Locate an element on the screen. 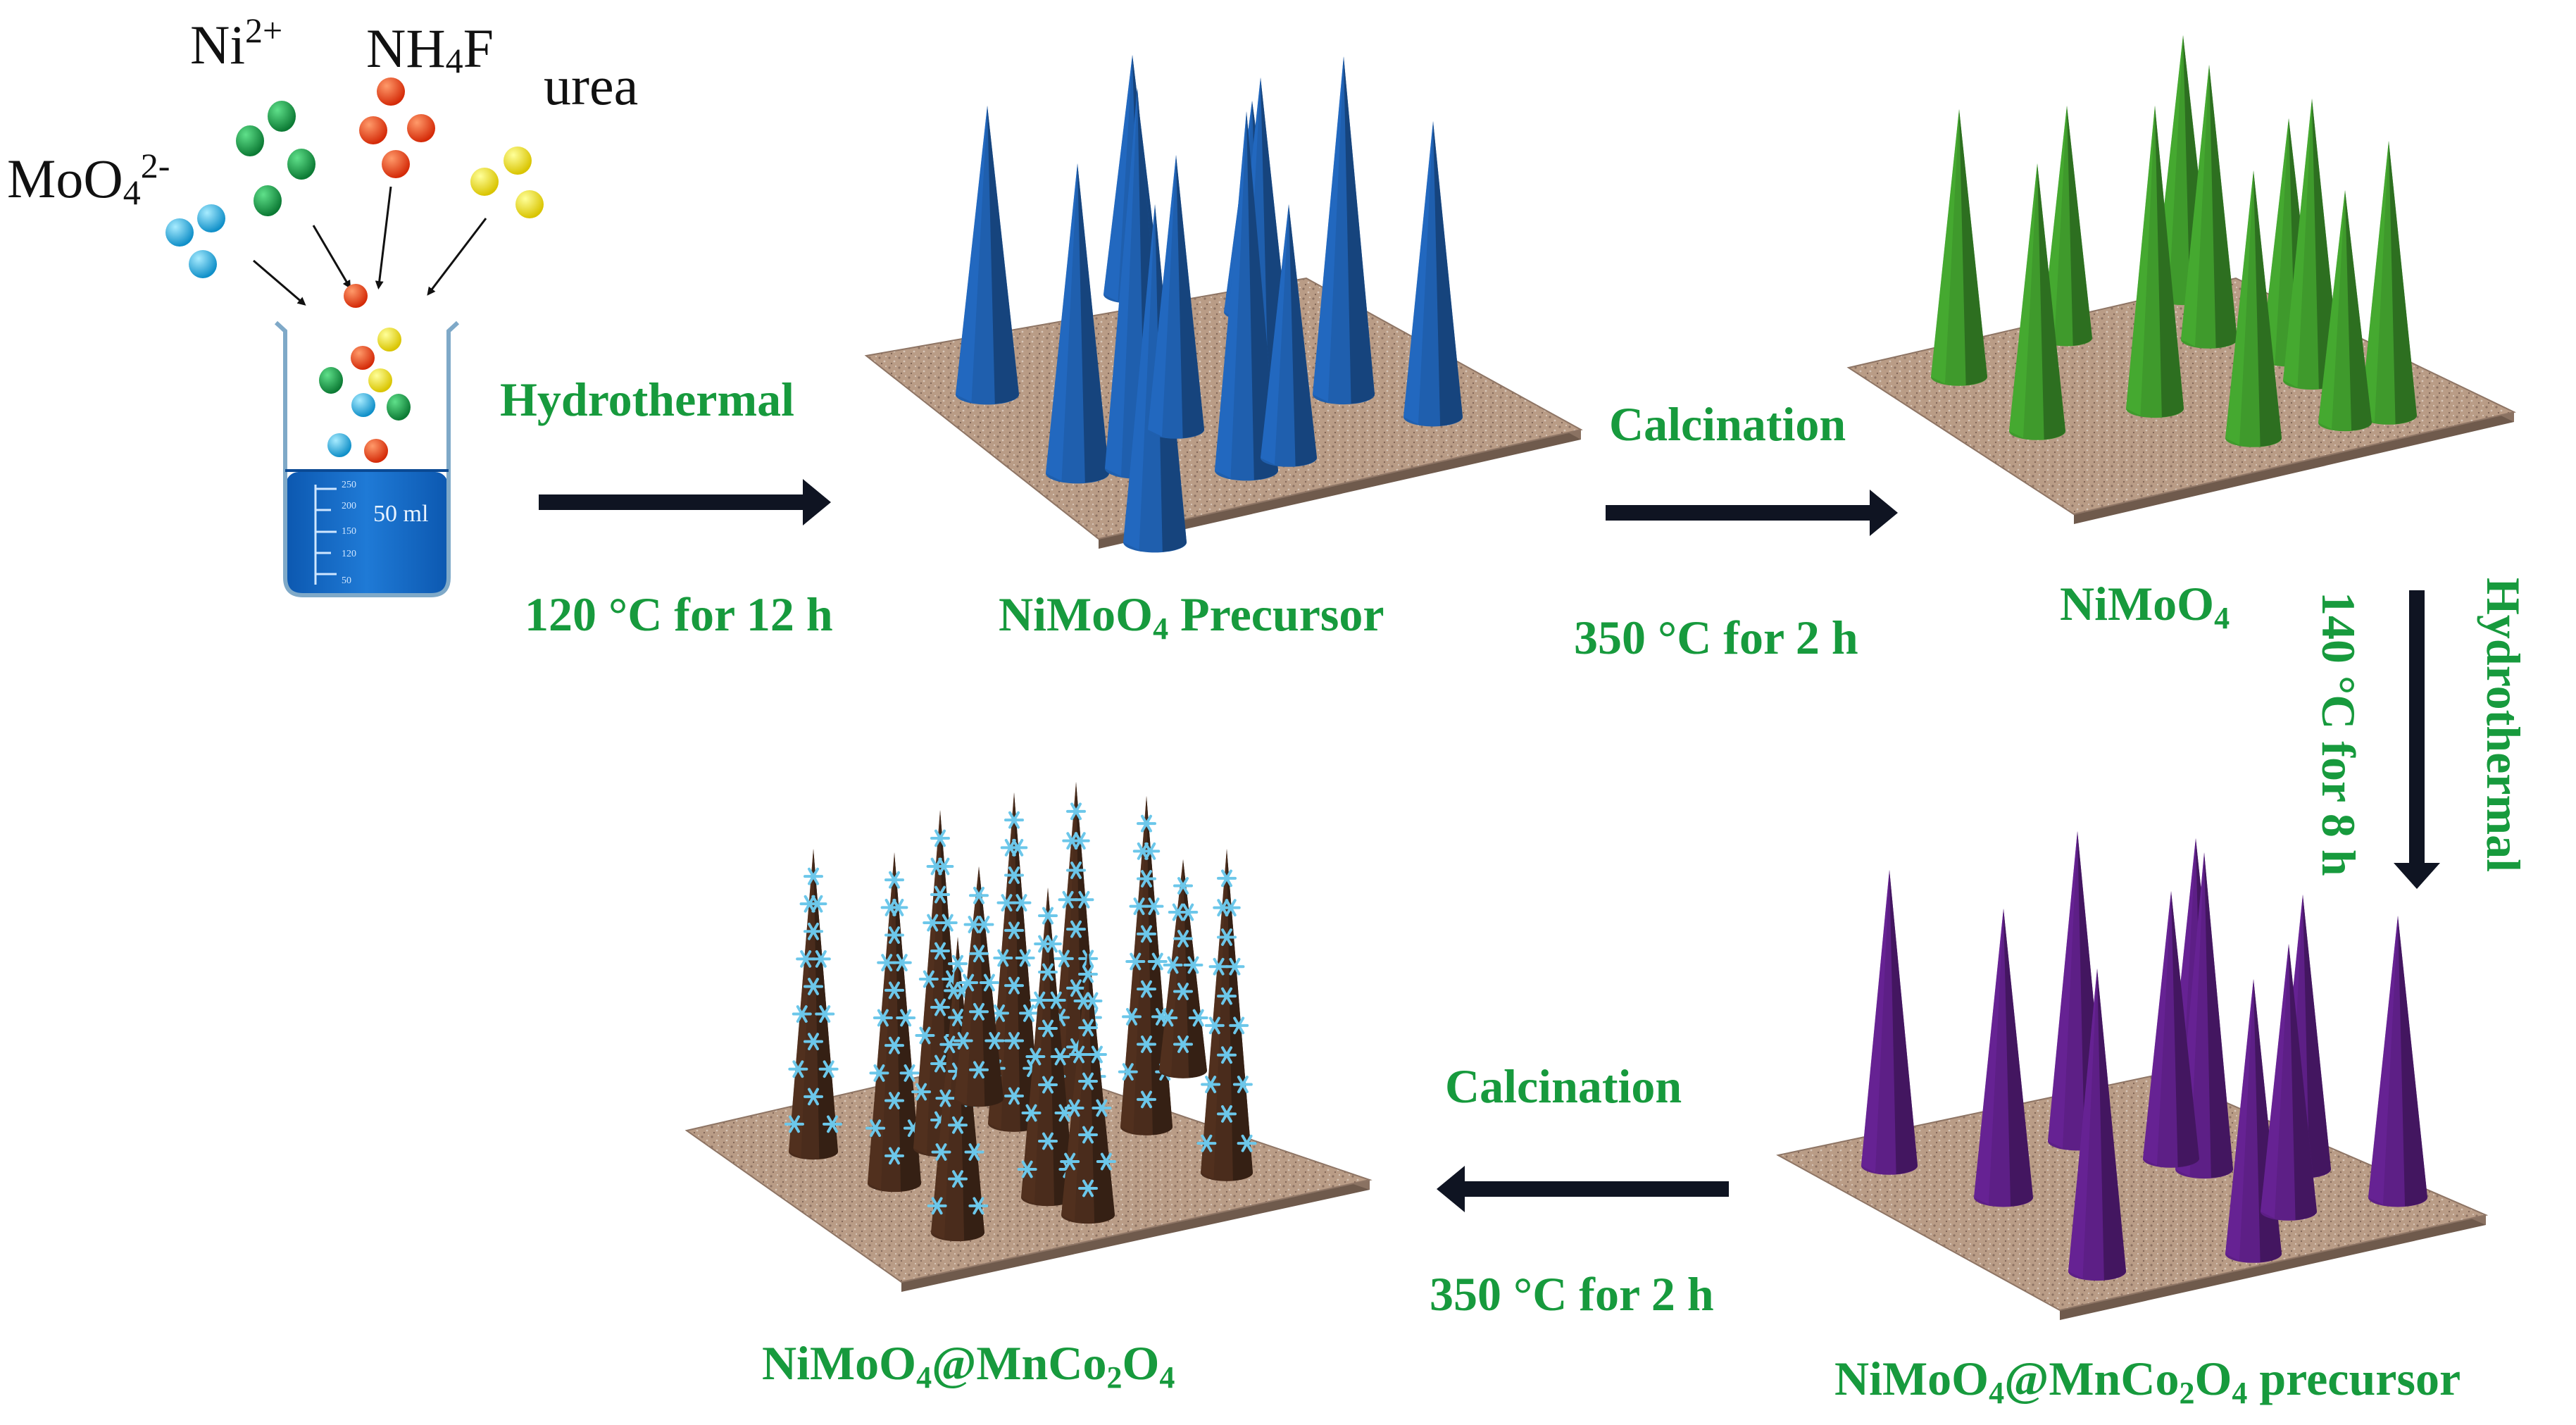  beaker-graduations is located at coordinates (325, 535).